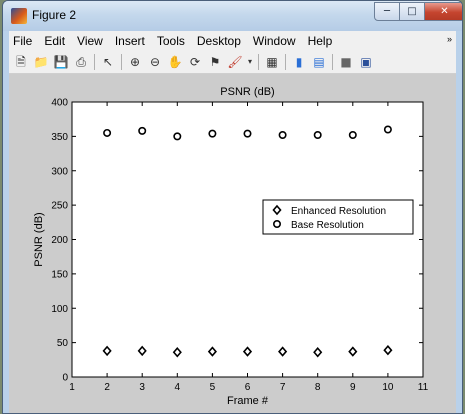  What do you see at coordinates (170, 41) in the screenshot?
I see `menu-tools: Tools` at bounding box center [170, 41].